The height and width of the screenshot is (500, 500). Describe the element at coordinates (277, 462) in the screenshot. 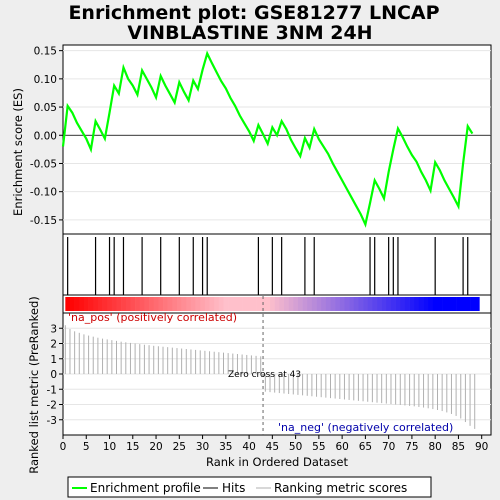

I see `x-axis-label: Rank in Ordered Dataset` at that location.